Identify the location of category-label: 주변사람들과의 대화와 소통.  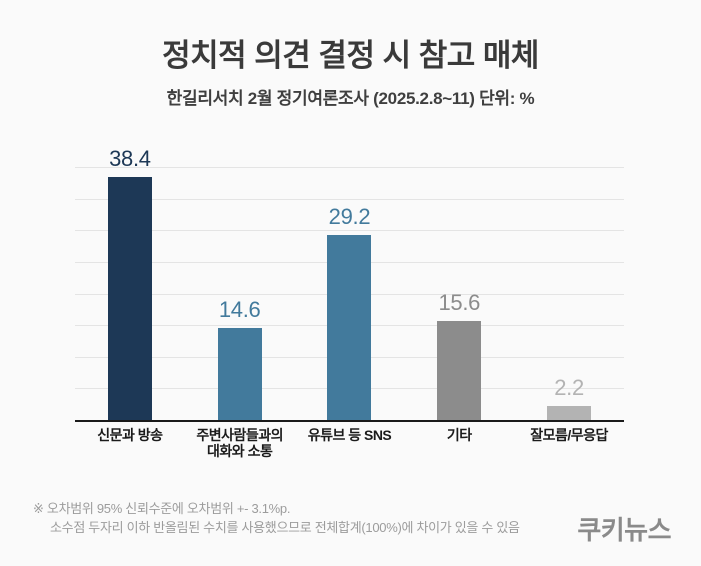
(240, 443).